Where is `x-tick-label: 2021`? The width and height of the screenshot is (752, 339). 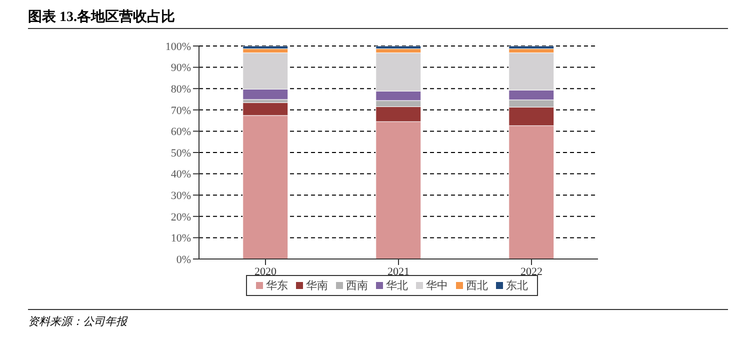 x-tick-label: 2021 is located at coordinates (399, 272).